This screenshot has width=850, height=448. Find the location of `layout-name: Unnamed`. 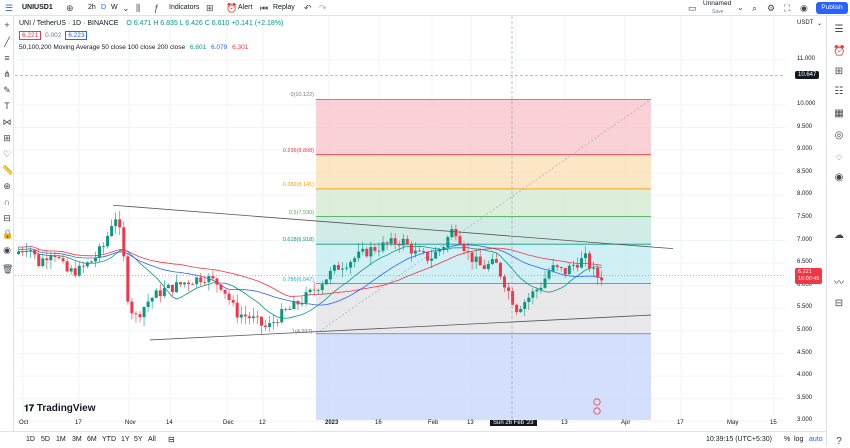

layout-name: Unnamed is located at coordinates (717, 3).